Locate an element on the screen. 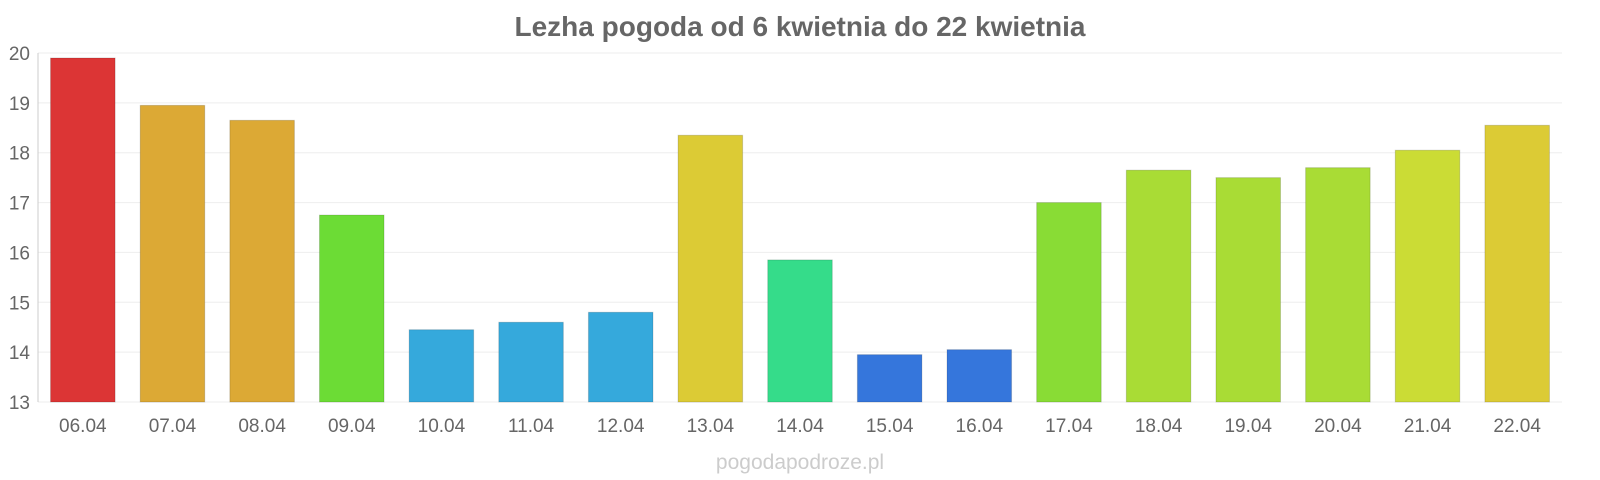 The width and height of the screenshot is (1600, 480). x-tick-label: 14.04 is located at coordinates (800, 426).